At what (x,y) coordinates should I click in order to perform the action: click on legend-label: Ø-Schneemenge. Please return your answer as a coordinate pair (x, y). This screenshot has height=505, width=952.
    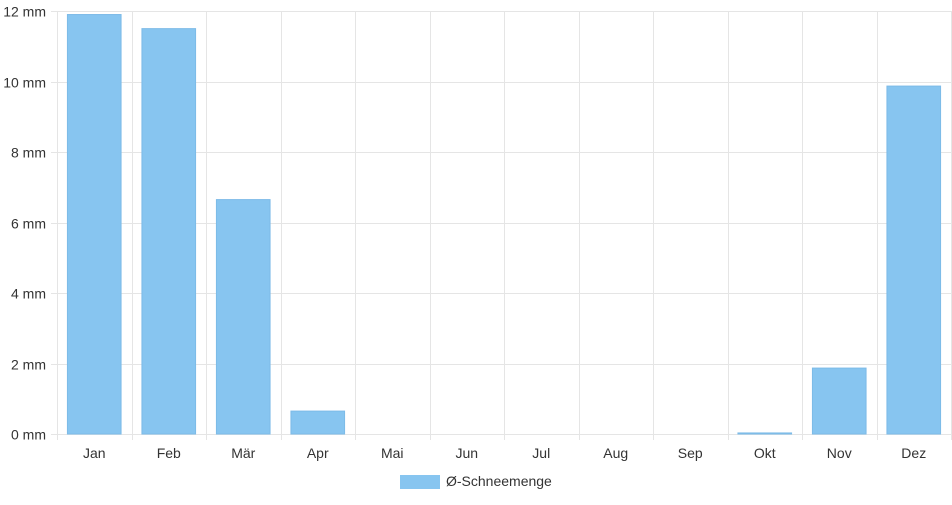
    Looking at the image, I should click on (499, 481).